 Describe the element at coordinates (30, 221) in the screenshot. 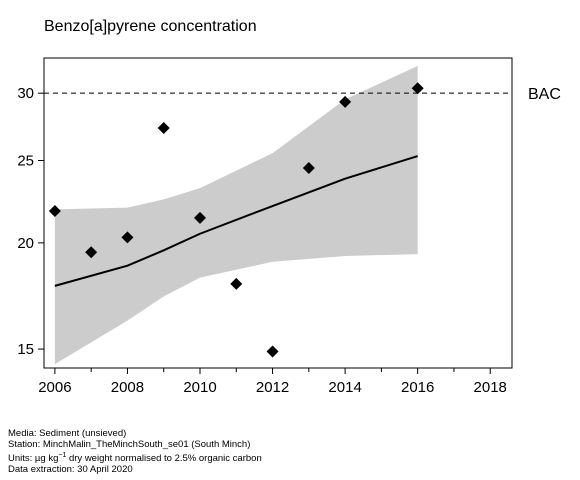

I see `y-axis: 15 20 25 30` at that location.